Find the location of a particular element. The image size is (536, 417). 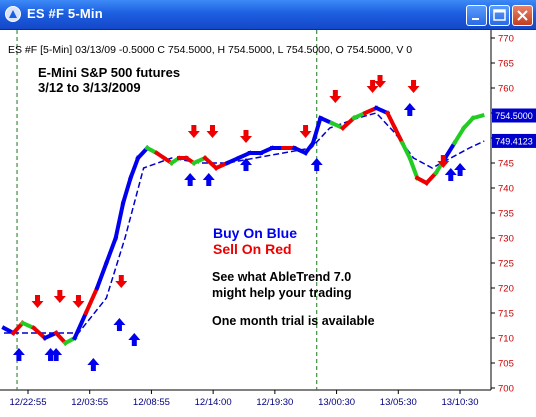

x-tick-label-5: 13/00:30 is located at coordinates (336, 402).